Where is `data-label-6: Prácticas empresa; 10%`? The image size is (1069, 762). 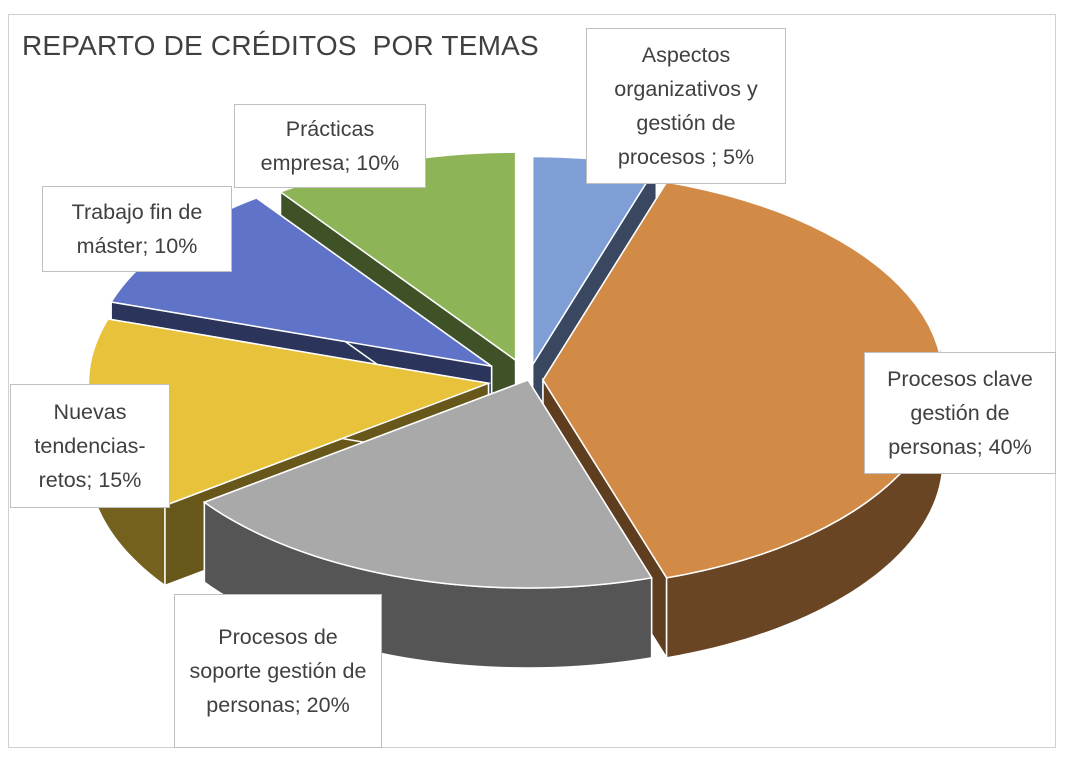 data-label-6: Prácticas empresa; 10% is located at coordinates (330, 146).